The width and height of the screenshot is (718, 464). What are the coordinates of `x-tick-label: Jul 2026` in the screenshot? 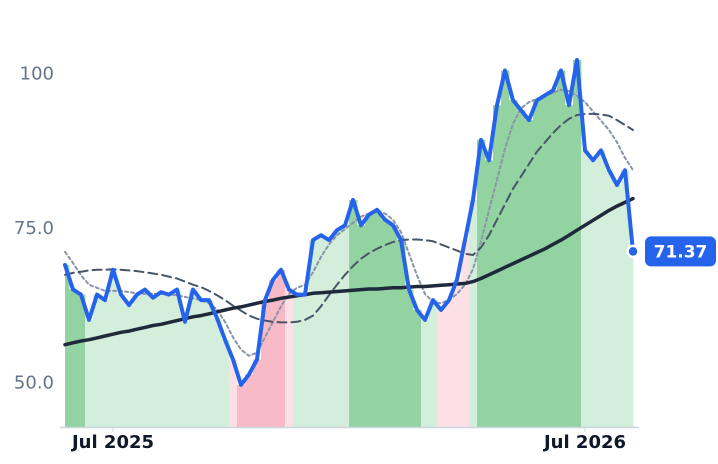 It's located at (584, 442).